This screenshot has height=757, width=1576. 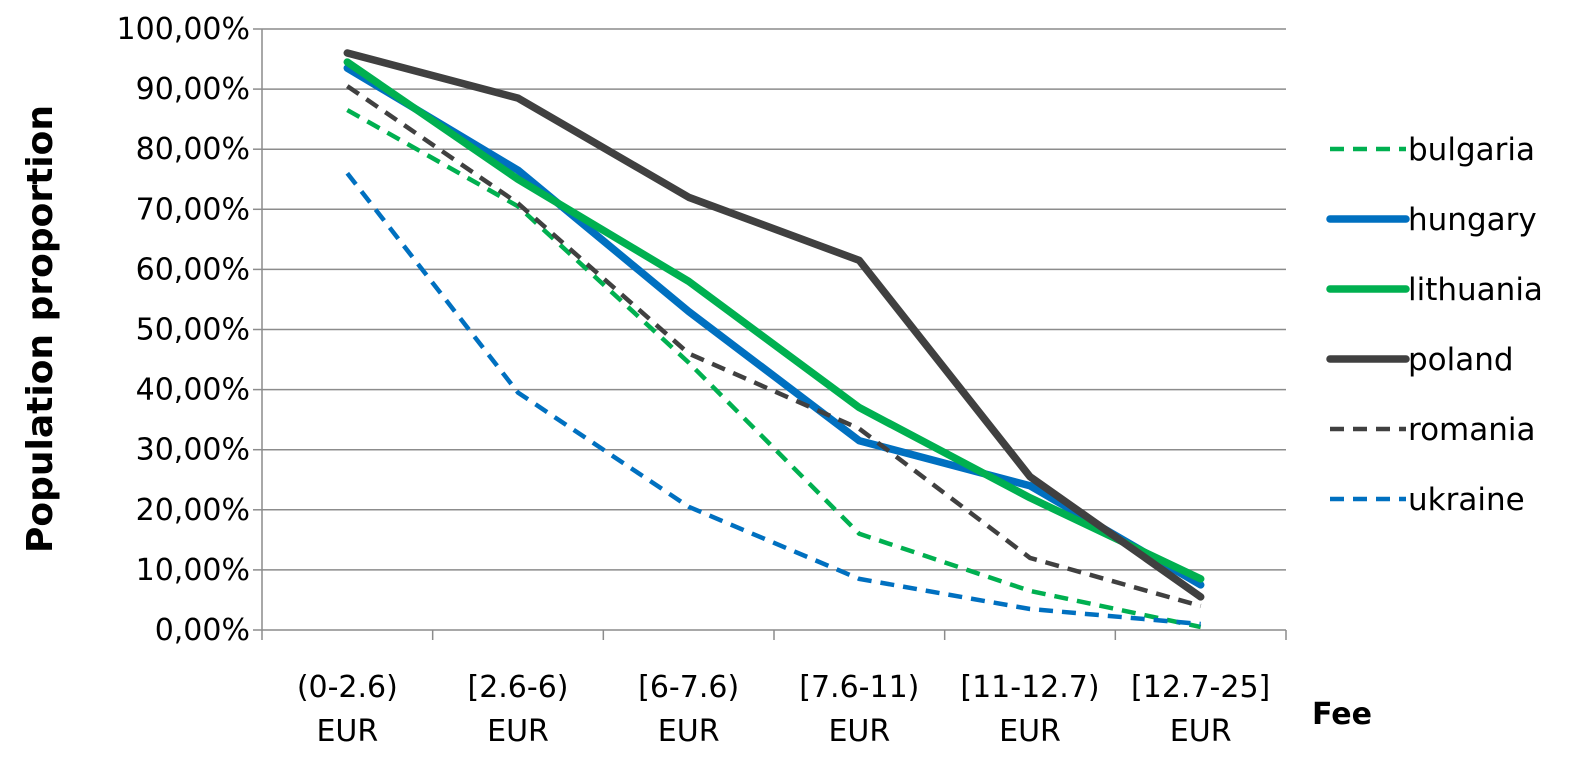 What do you see at coordinates (859, 709) in the screenshot?
I see `x-tick-label: [7.6-11) EUR` at bounding box center [859, 709].